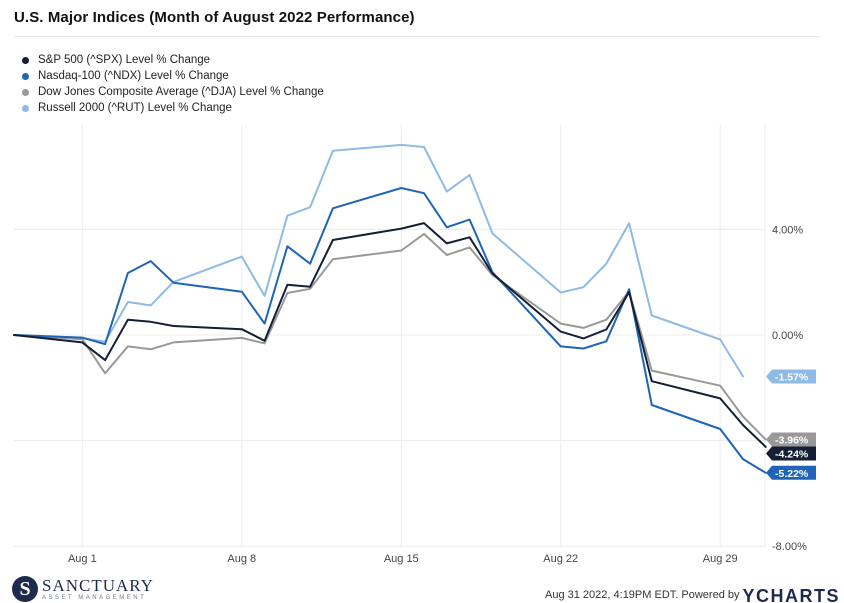 The image size is (844, 603). Describe the element at coordinates (241, 559) in the screenshot. I see `x-tick-label: Aug 8` at that location.